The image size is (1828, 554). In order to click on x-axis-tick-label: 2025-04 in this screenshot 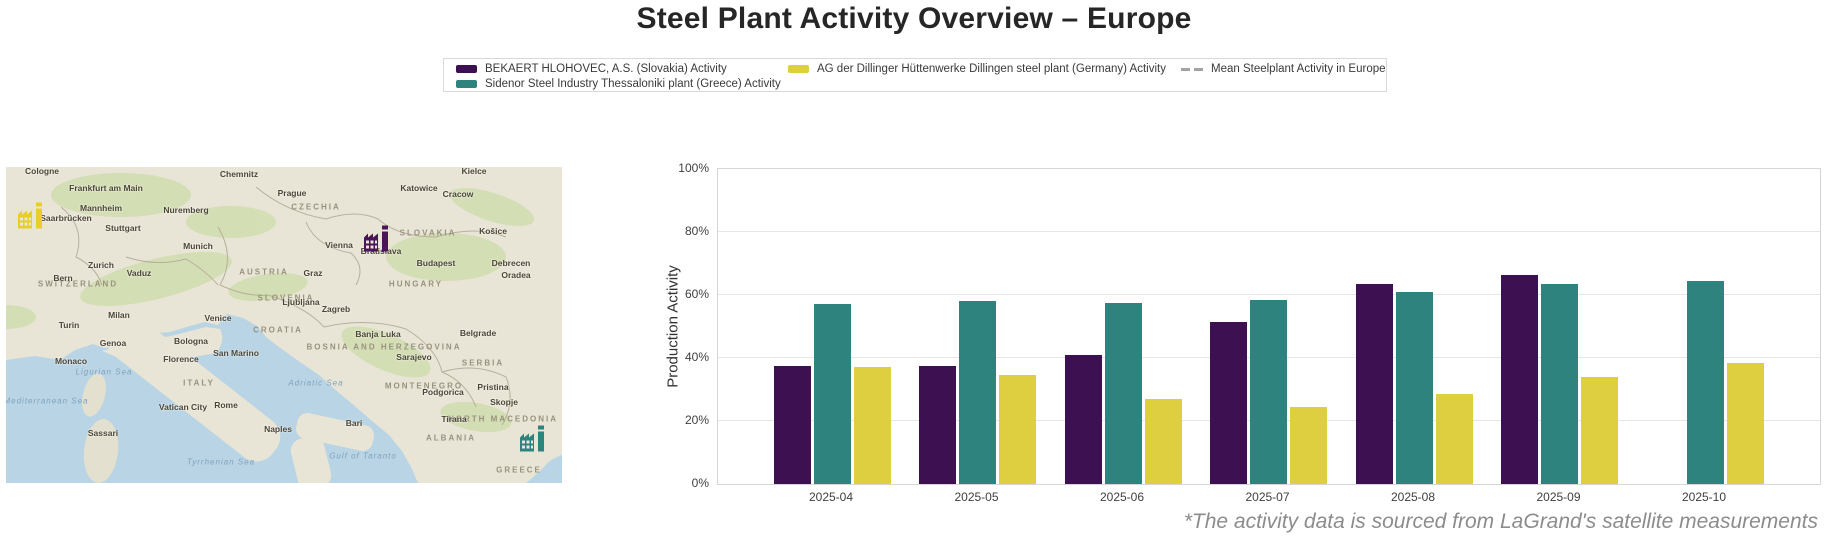, I will do `click(831, 497)`.